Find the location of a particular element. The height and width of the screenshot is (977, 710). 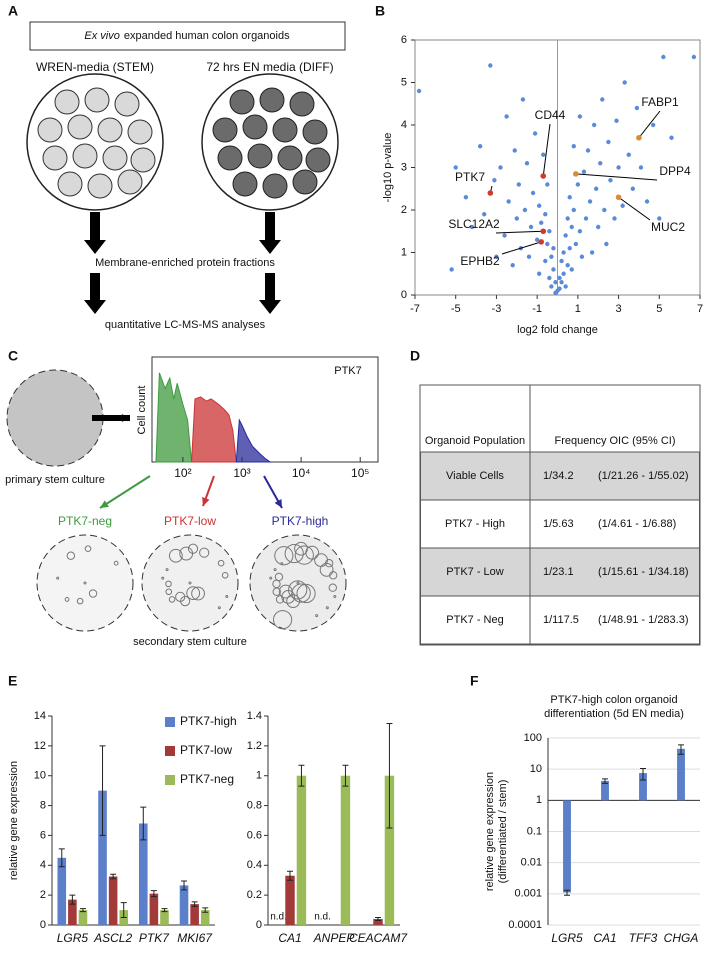

annotation: CD44 is located at coordinates (550, 115).